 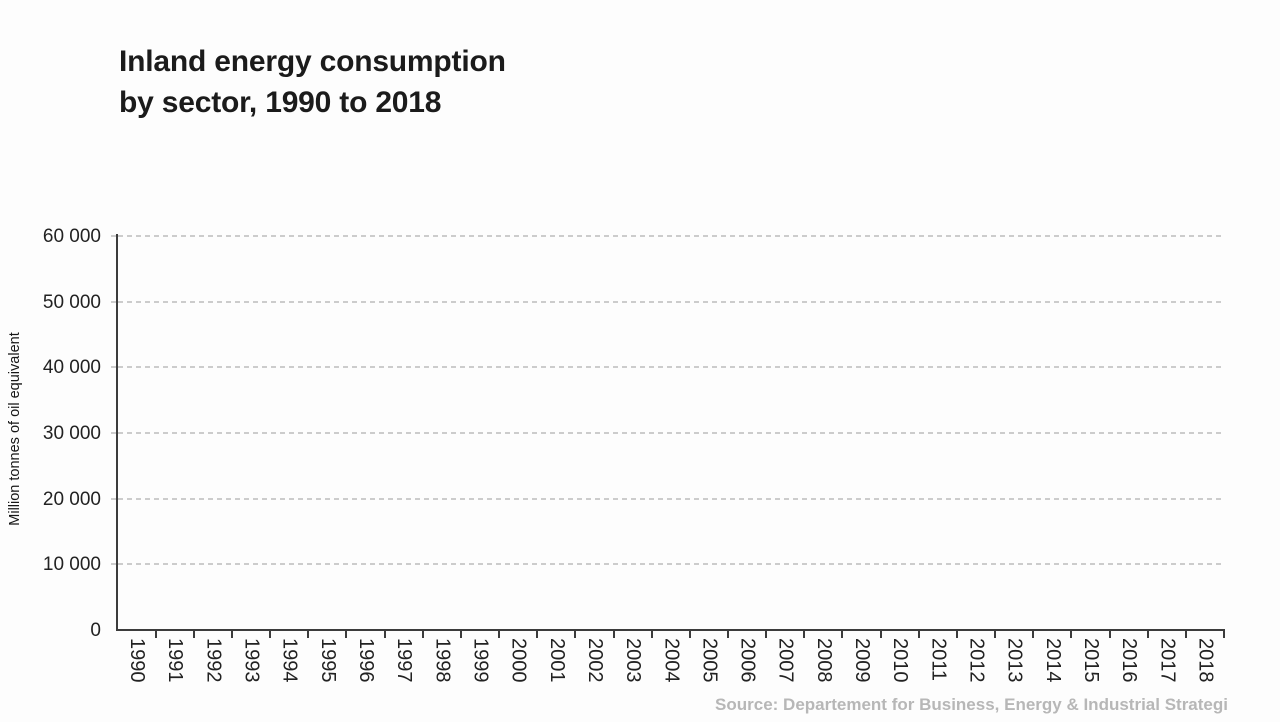 I want to click on x-axis-tick-label: 2003, so click(x=633, y=660).